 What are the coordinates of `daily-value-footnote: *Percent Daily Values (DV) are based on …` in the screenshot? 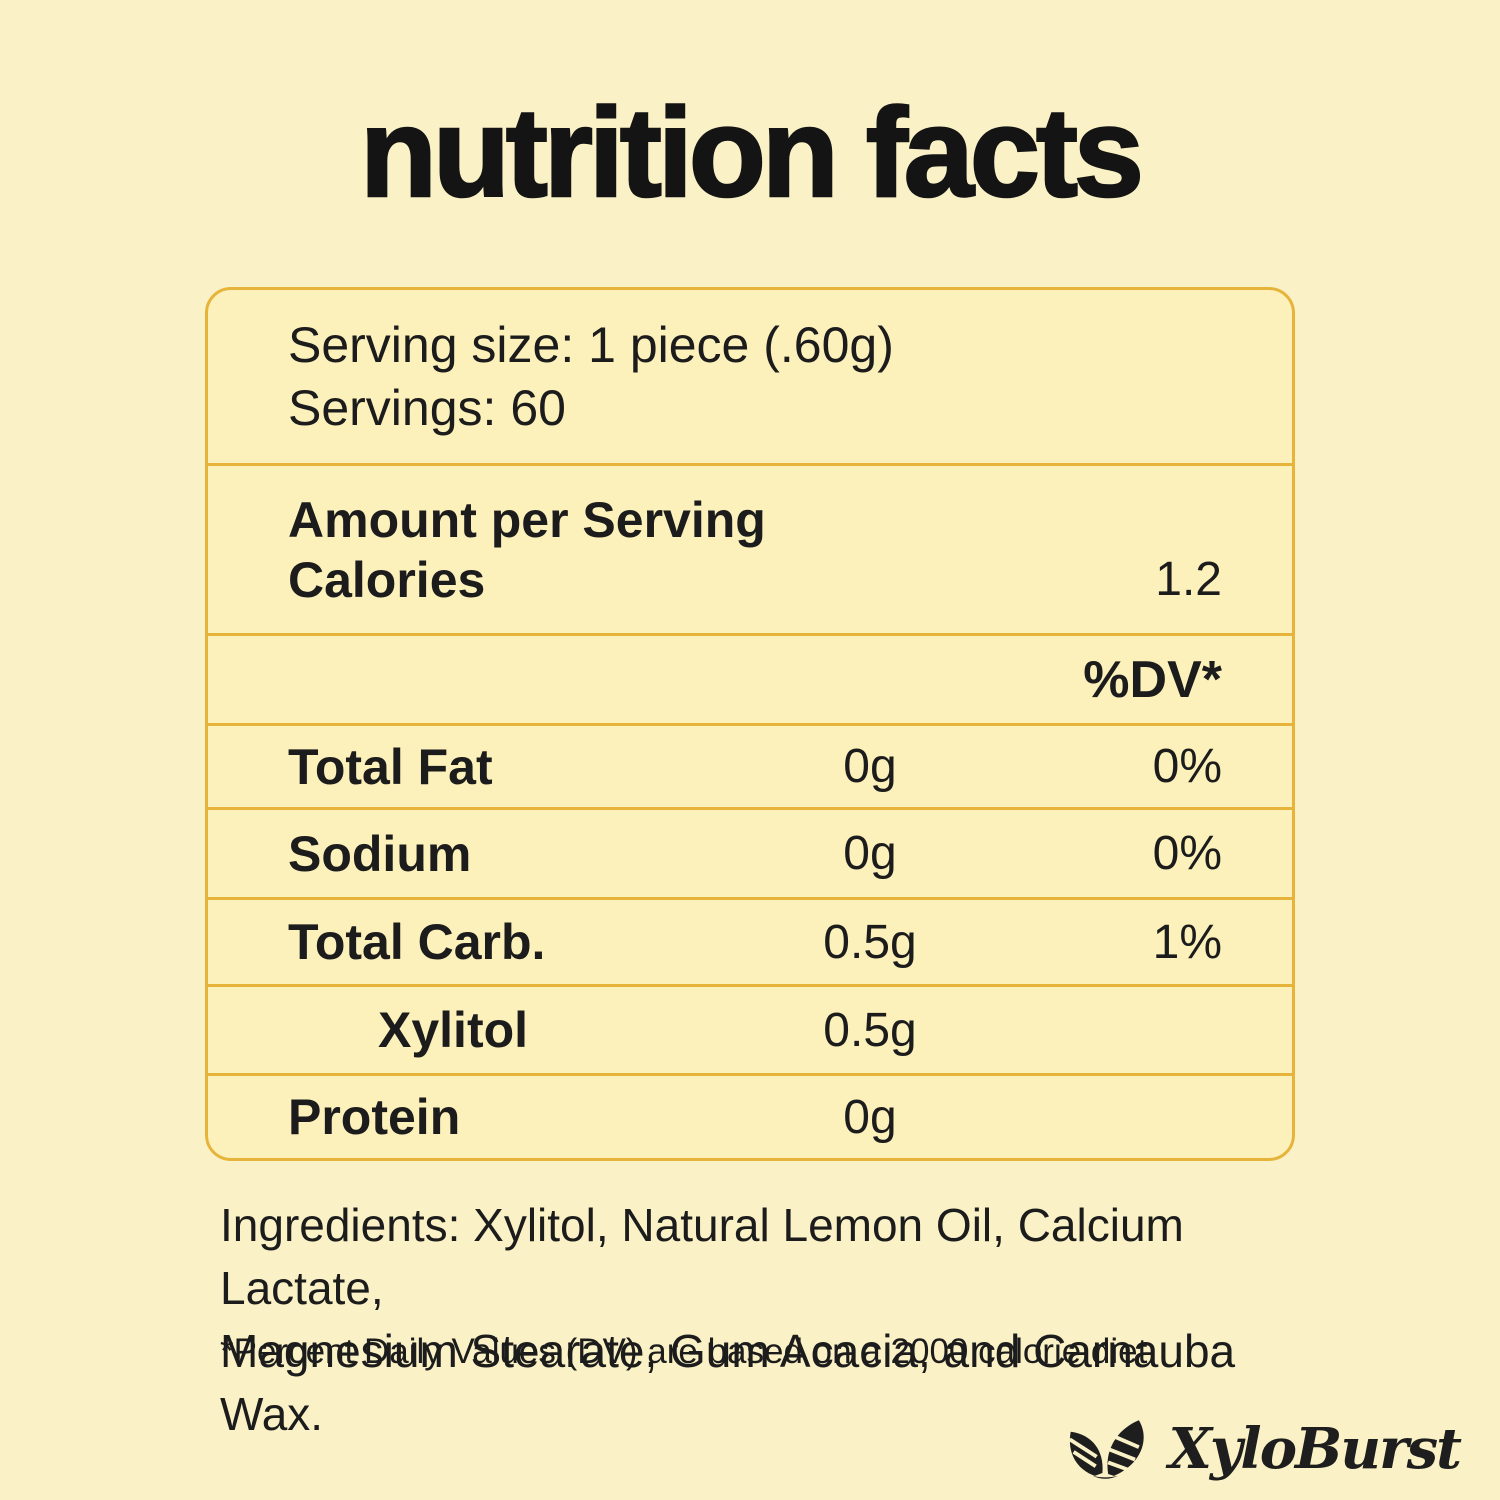 It's located at (689, 1351).